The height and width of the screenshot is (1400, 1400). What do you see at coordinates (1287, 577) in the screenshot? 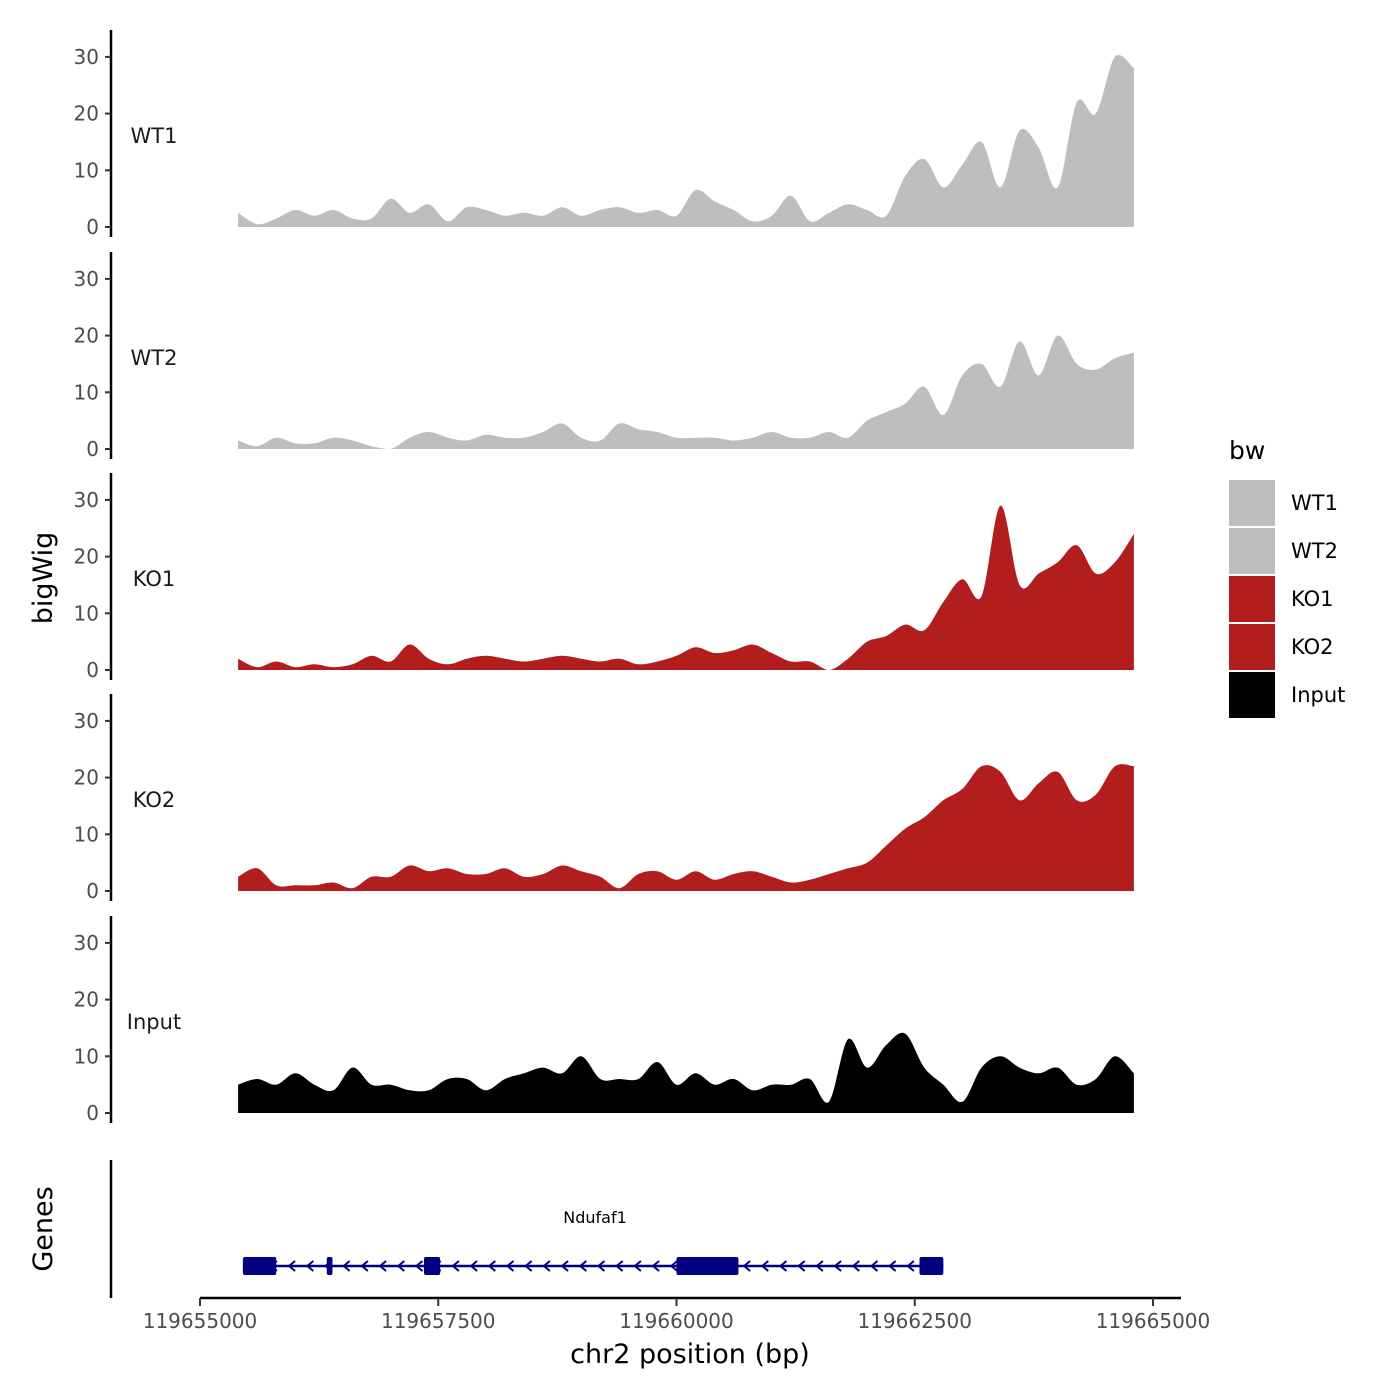
I see `legend: bw WT1 WT2 KO1 KO2 Input` at bounding box center [1287, 577].